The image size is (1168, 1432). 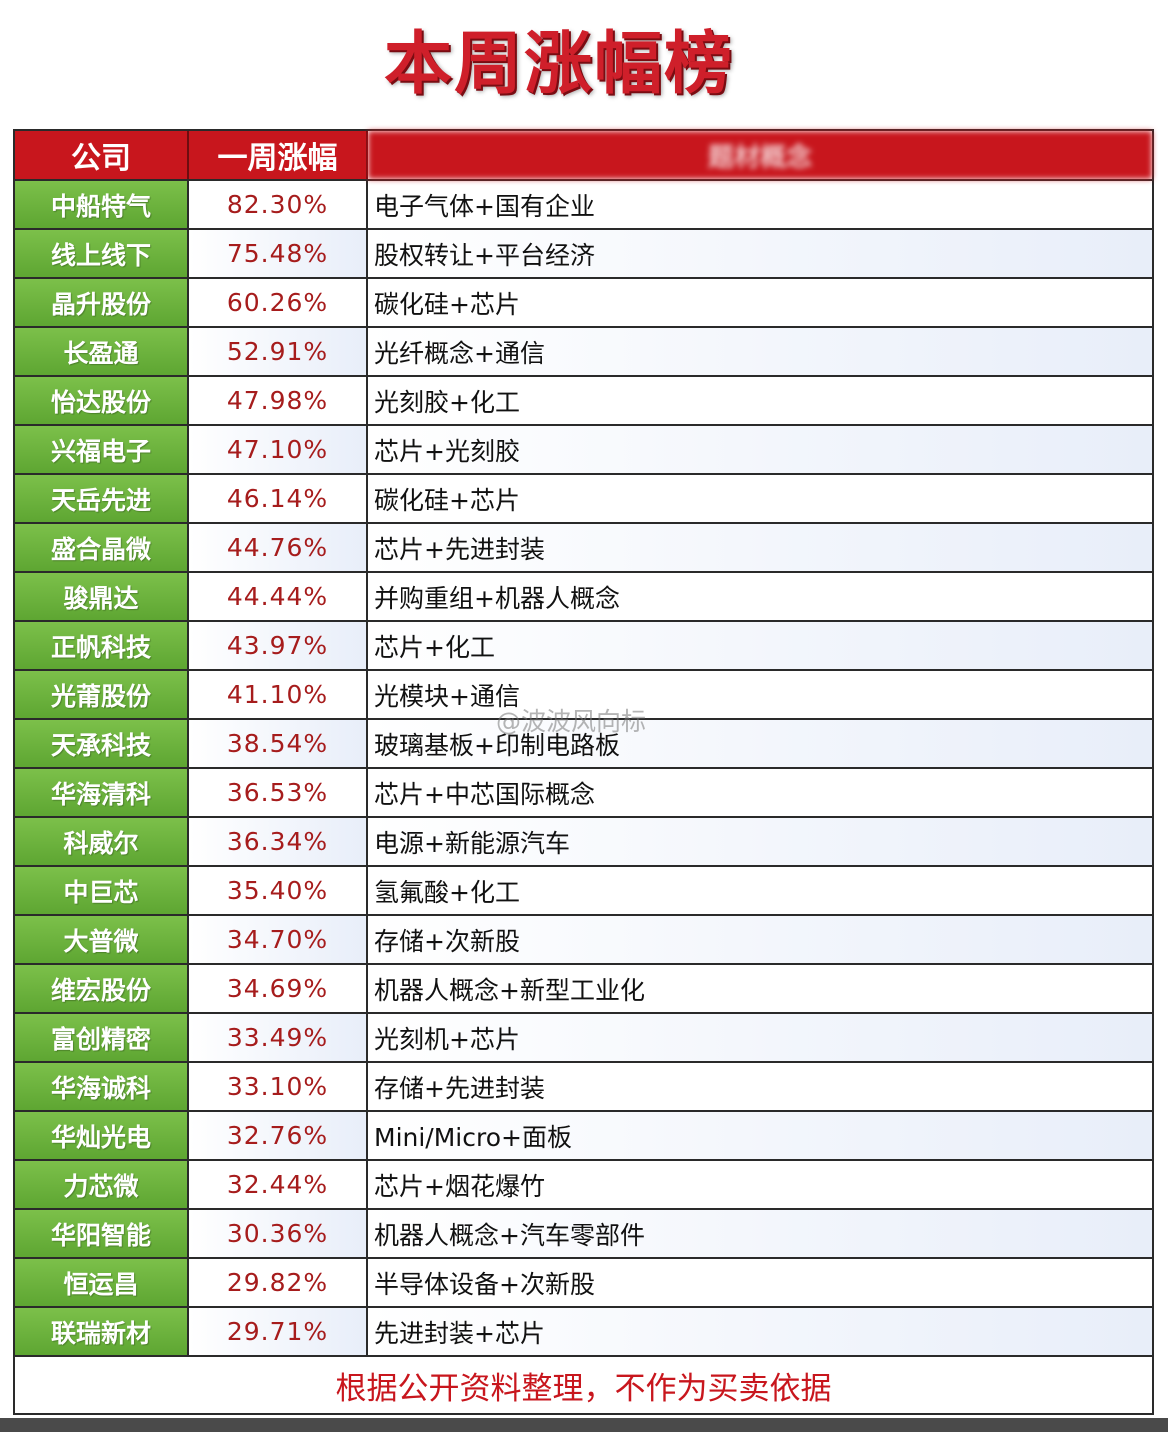 I want to click on gain-cell: 34.69%, so click(x=278, y=989).